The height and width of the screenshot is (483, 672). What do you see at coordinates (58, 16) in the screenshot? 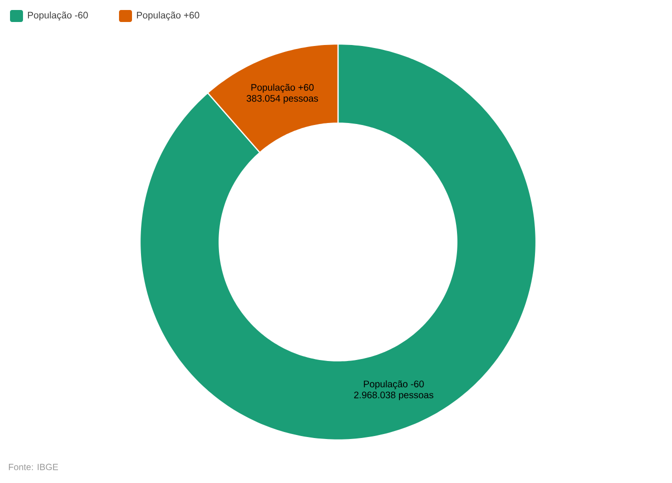
I see `legend-label: População -60` at bounding box center [58, 16].